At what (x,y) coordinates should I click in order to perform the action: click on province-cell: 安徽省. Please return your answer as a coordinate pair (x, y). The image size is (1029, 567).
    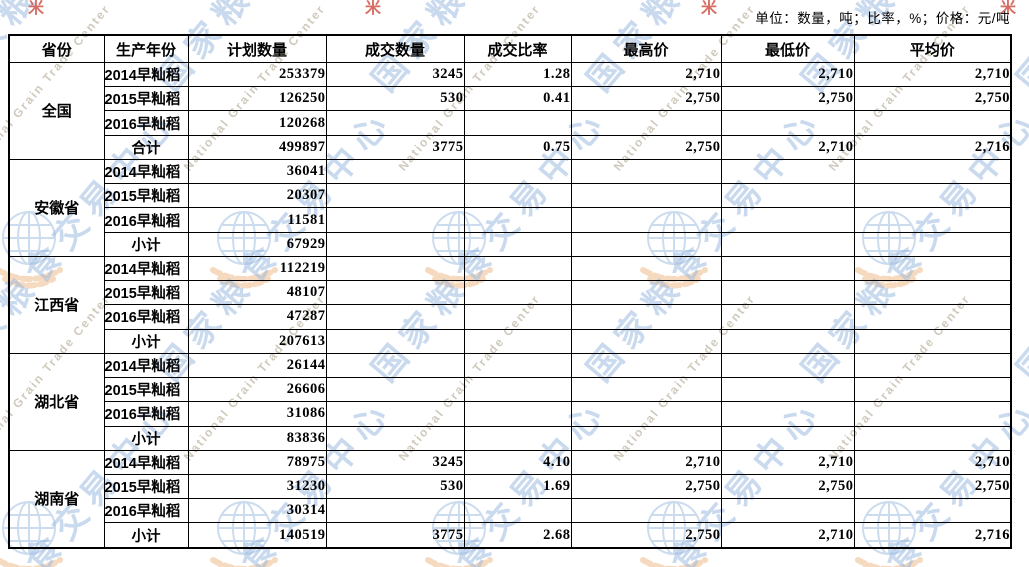
    Looking at the image, I should click on (56, 207).